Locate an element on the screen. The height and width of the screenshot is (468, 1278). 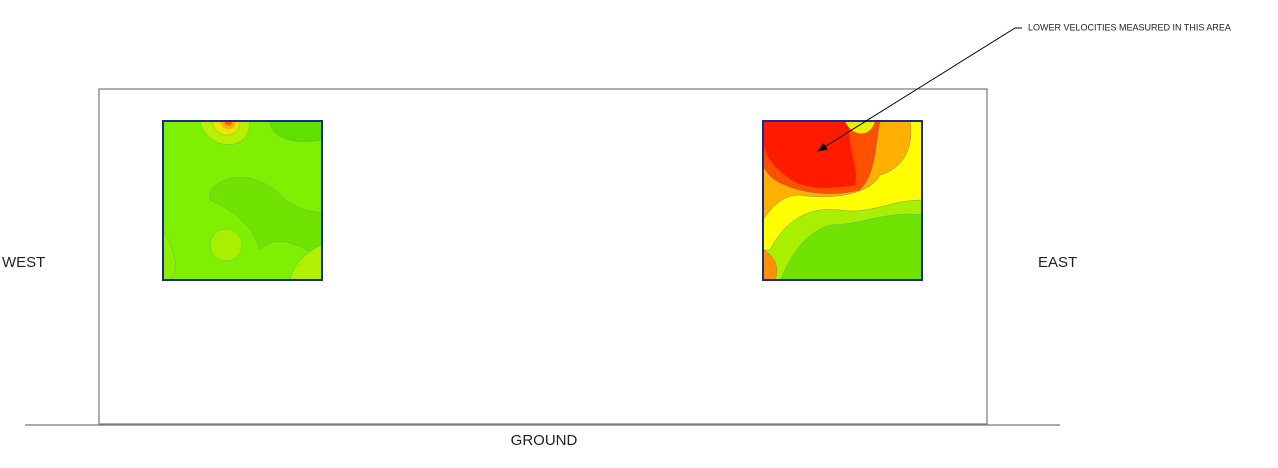
east-label: EAST is located at coordinates (1057, 262).